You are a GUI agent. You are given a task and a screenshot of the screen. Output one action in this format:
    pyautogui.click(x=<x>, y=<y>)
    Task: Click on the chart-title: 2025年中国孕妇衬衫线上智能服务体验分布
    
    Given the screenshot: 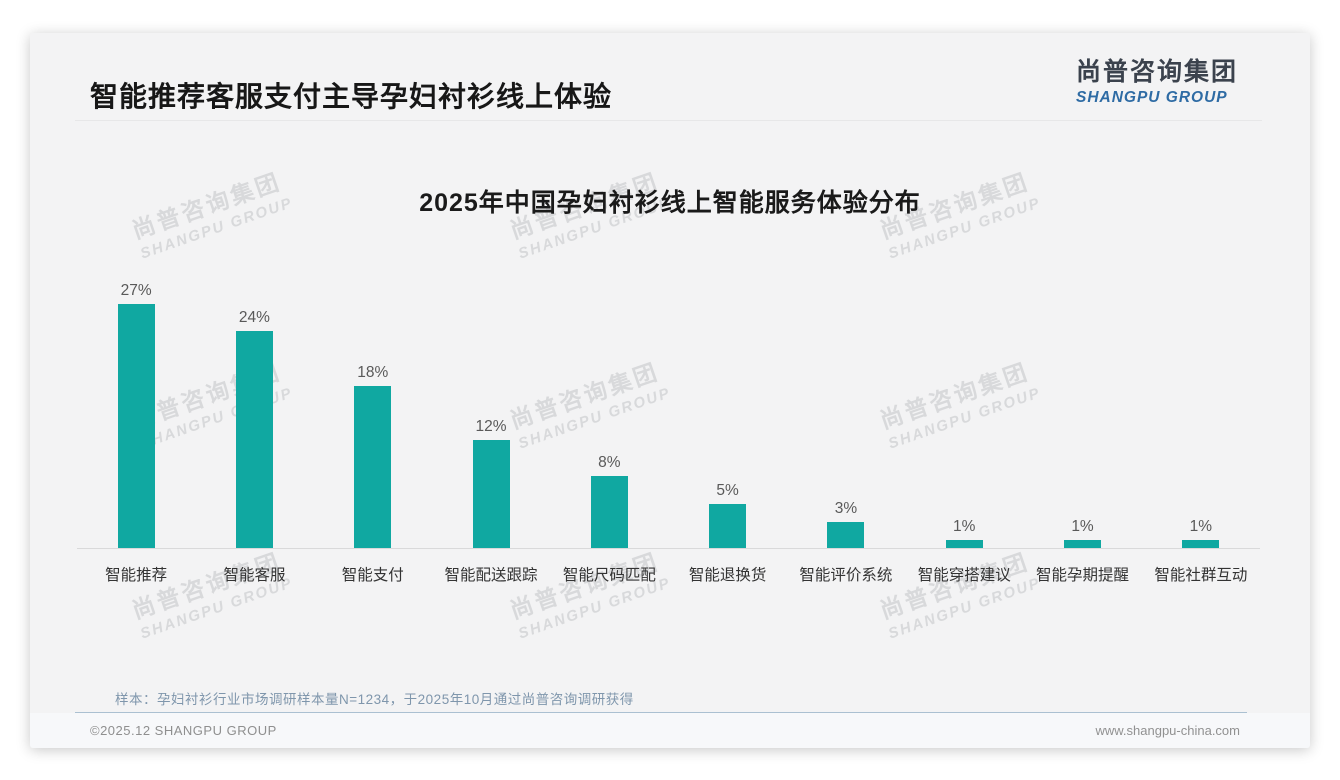 What is the action you would take?
    pyautogui.click(x=670, y=203)
    